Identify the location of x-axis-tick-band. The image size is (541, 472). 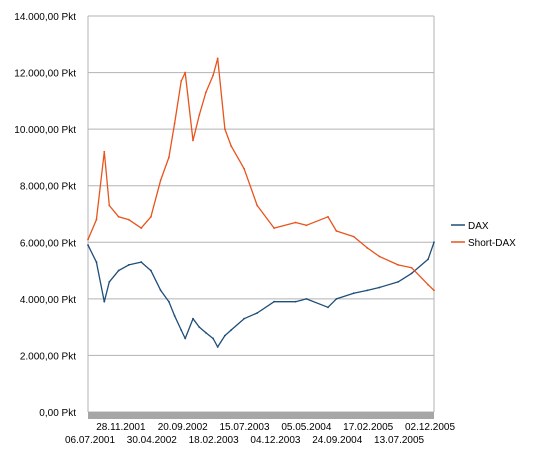
(261, 415).